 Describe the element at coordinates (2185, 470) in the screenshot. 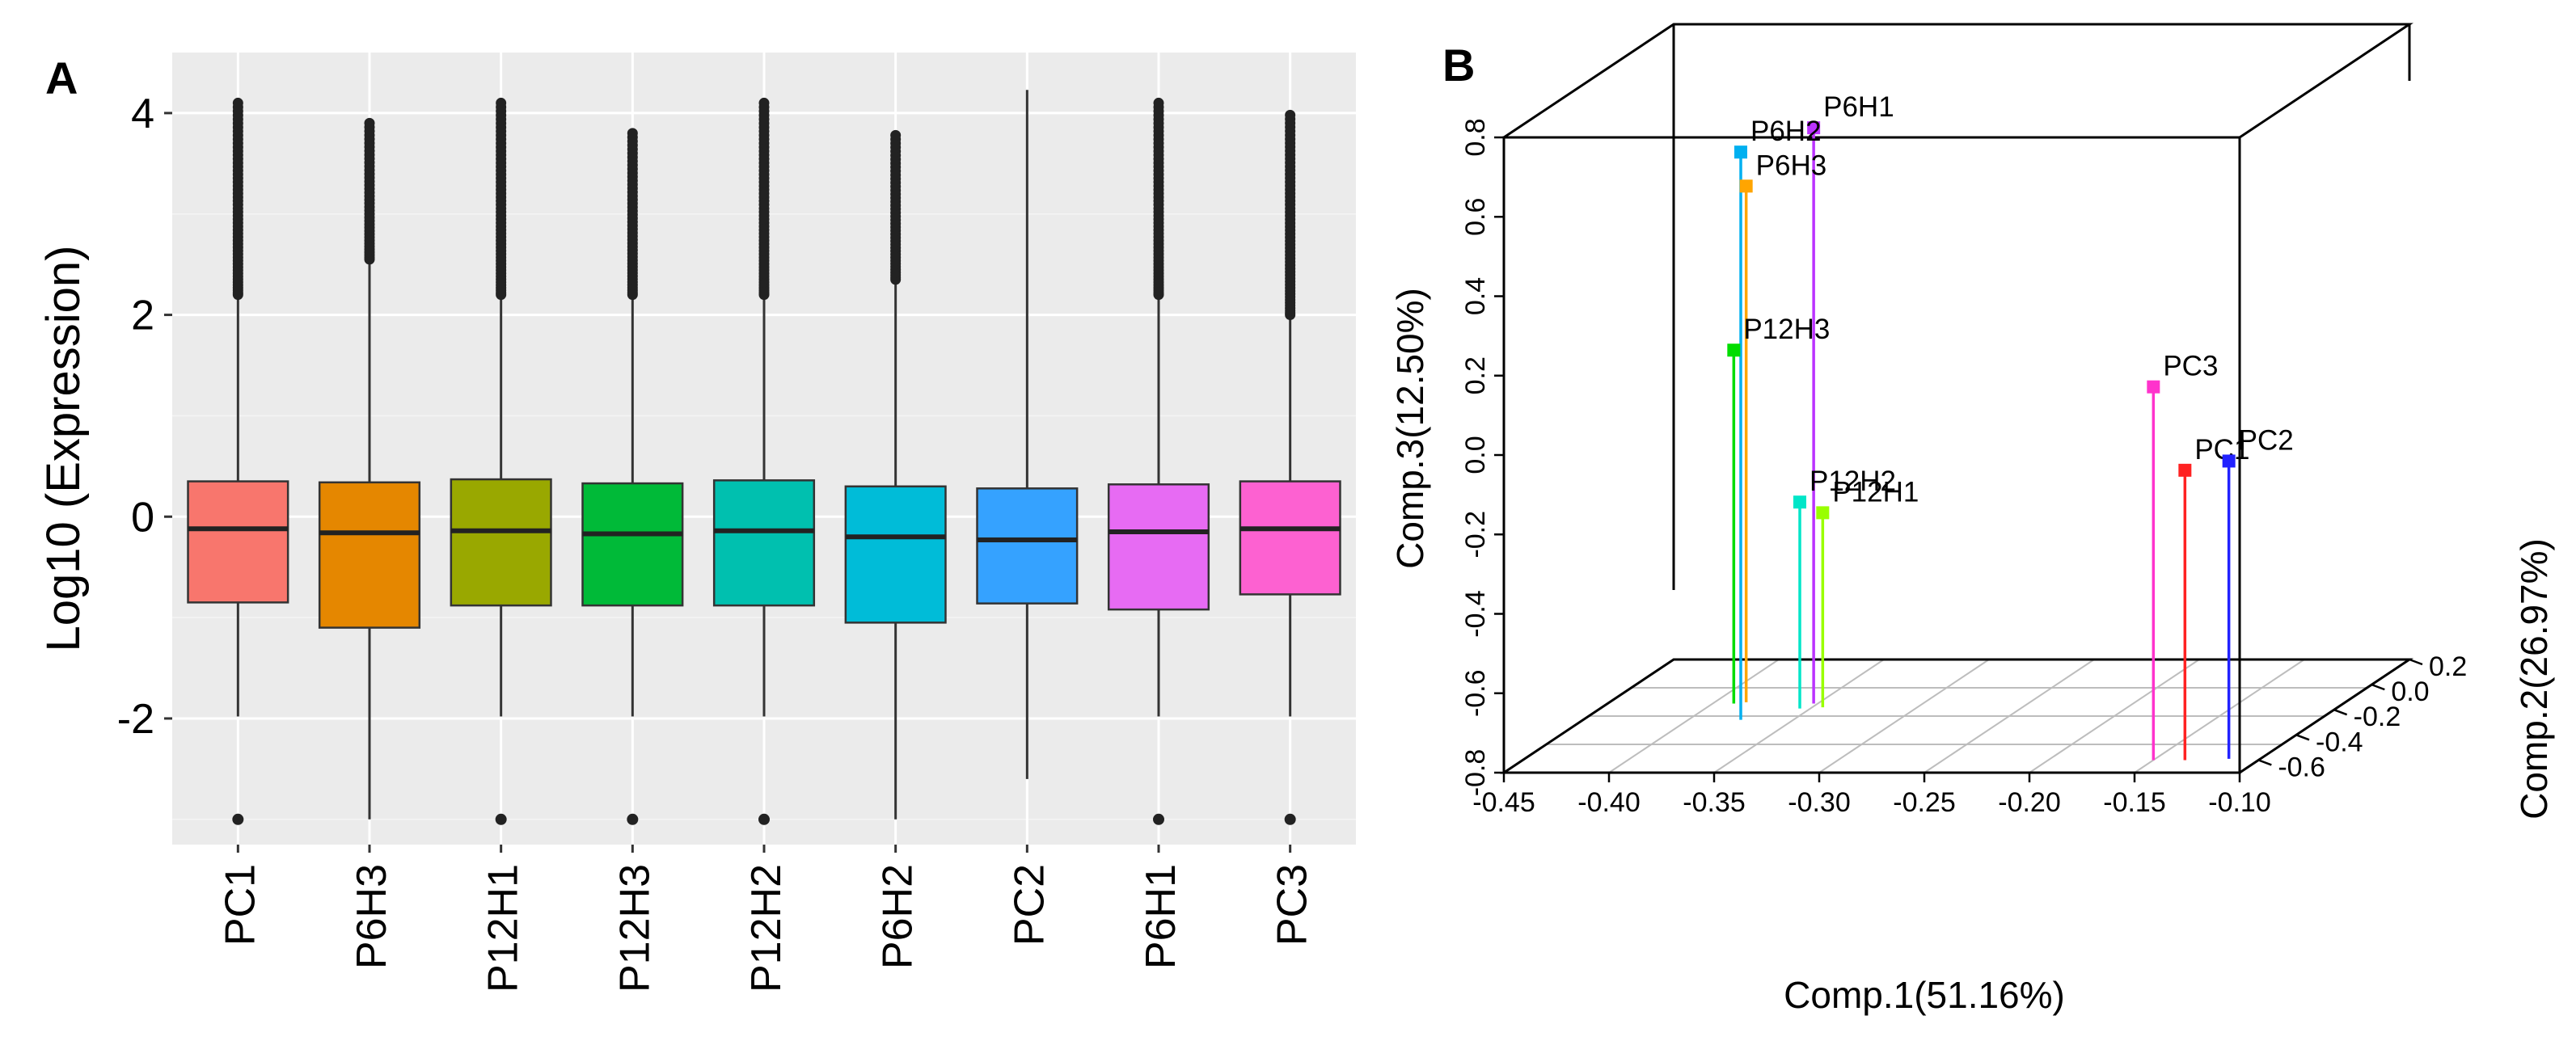

I see `point-PC1` at that location.